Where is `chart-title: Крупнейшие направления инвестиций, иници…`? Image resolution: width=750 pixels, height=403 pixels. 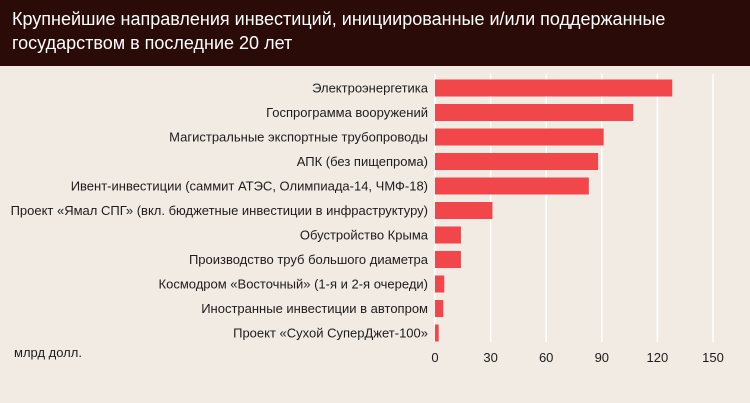 chart-title: Крупнейшие направления инвестиций, иници… is located at coordinates (339, 31).